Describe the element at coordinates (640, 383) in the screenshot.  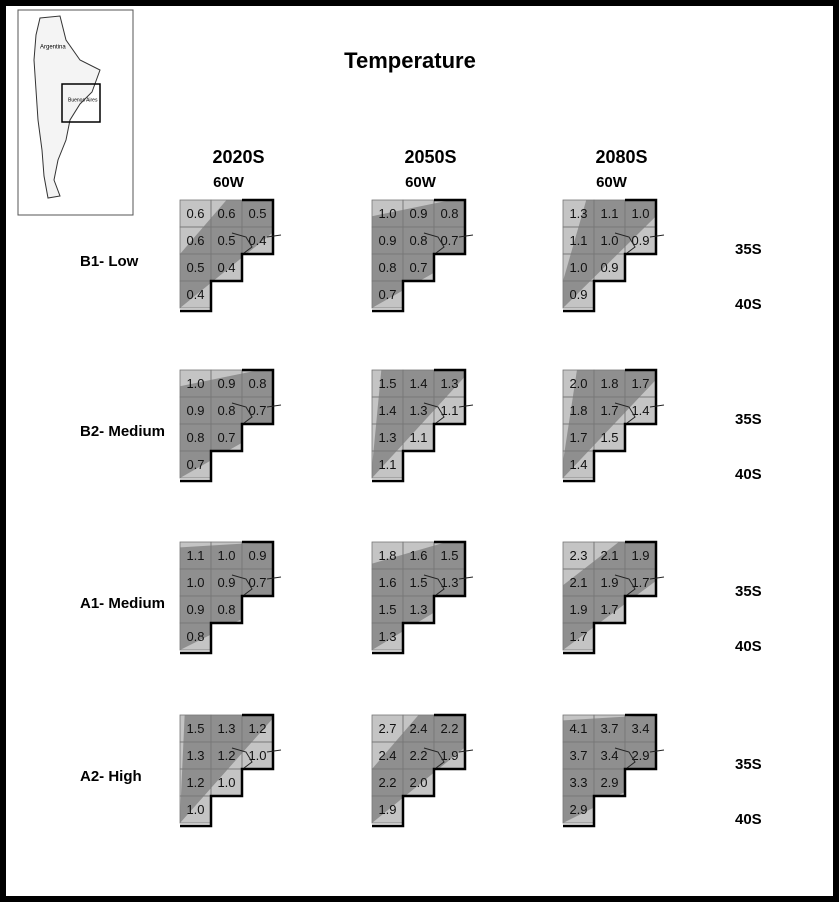
I see `cell-value: 1.7` at that location.